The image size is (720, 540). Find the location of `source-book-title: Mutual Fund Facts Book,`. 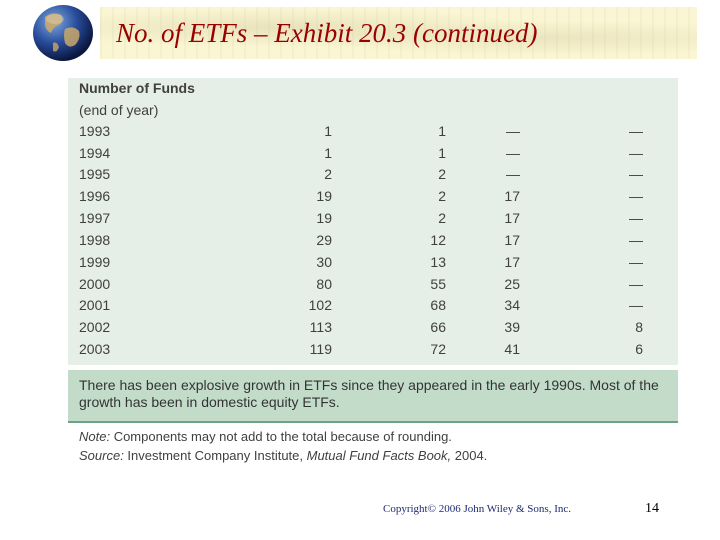

source-book-title: Mutual Fund Facts Book, is located at coordinates (379, 455).